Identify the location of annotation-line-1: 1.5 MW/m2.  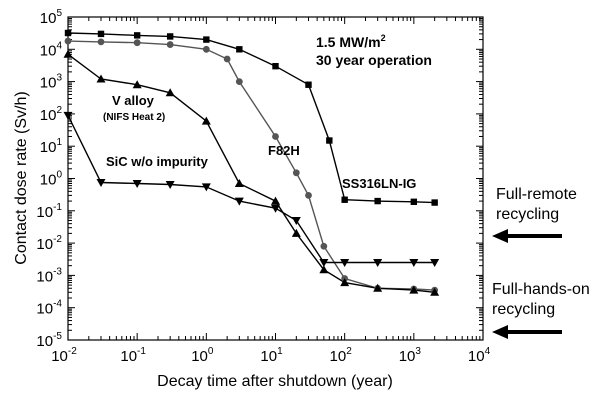
(351, 41).